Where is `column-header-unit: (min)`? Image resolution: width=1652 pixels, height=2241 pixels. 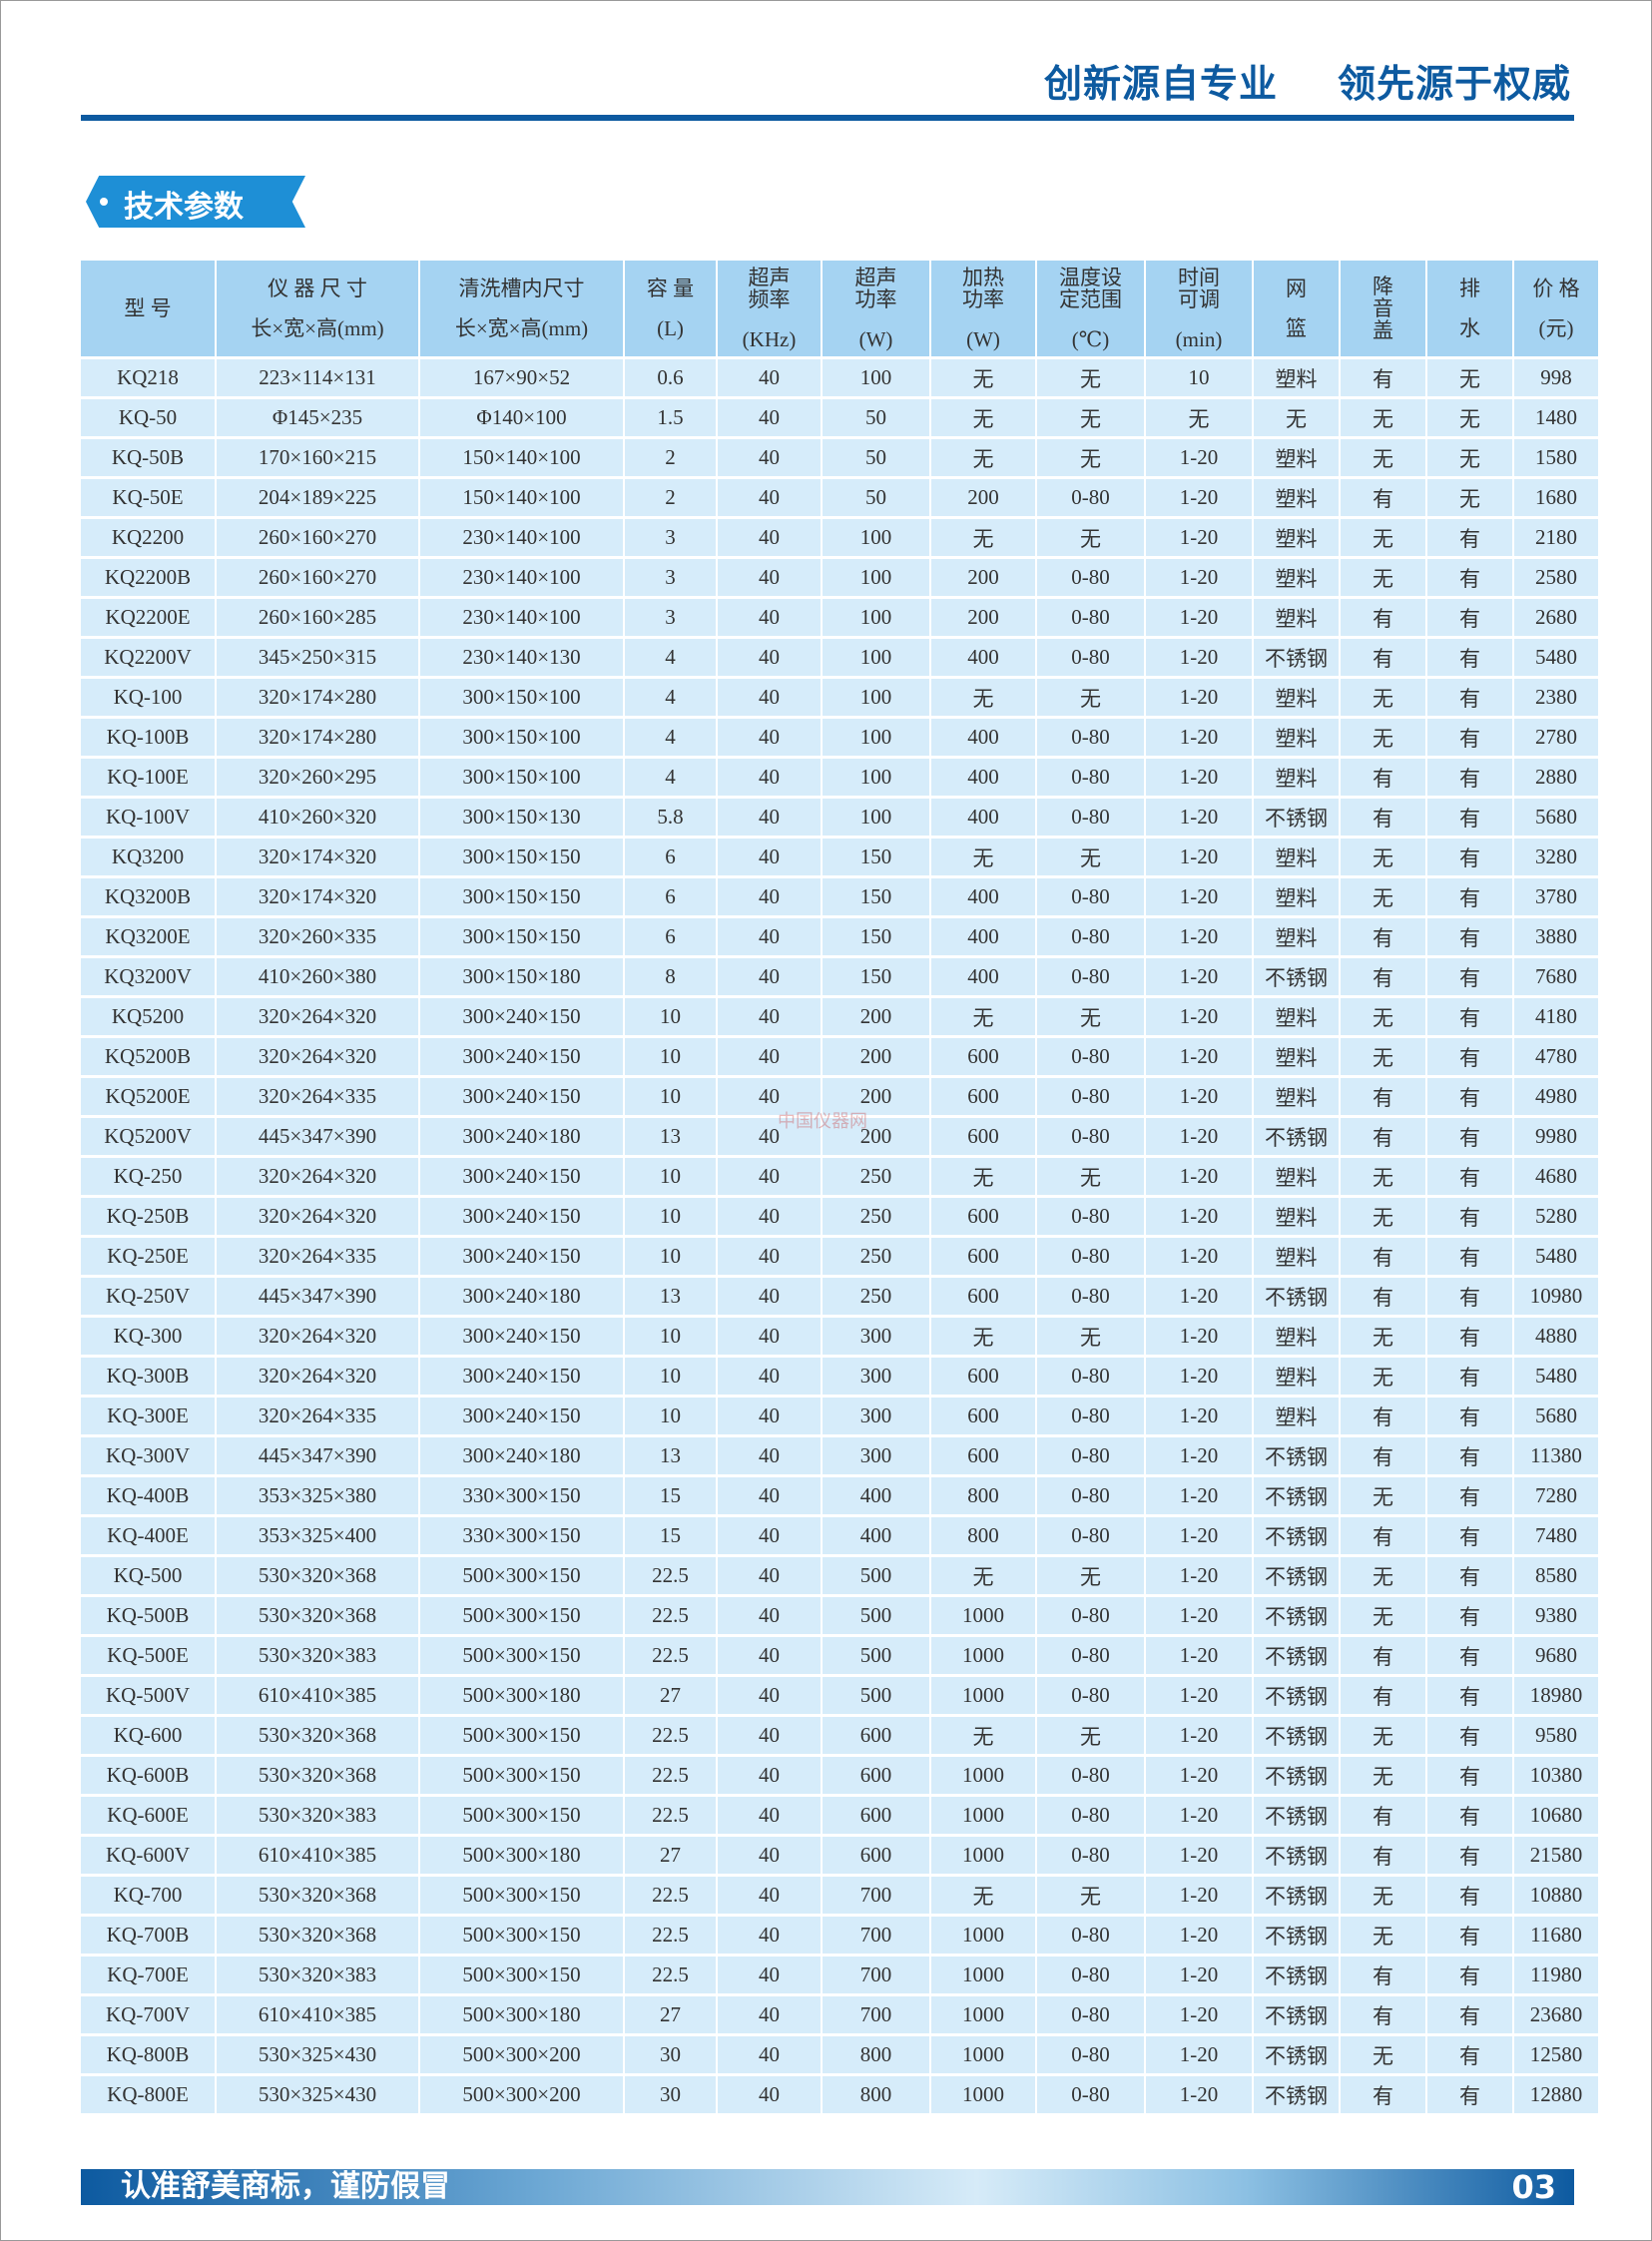
column-header-unit: (min) is located at coordinates (1199, 339).